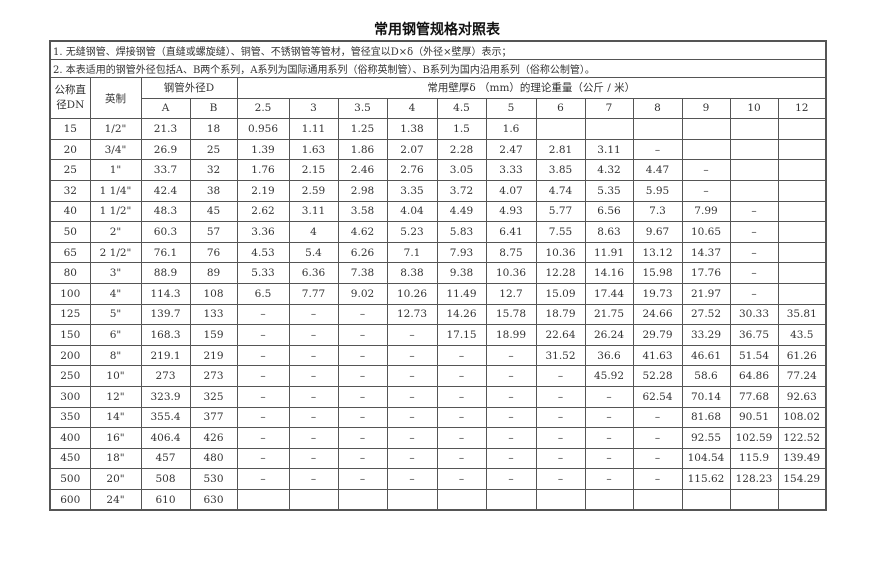 Image resolution: width=885 pixels, height=582 pixels. What do you see at coordinates (461, 108) in the screenshot?
I see `header-thickness: 4.5` at bounding box center [461, 108].